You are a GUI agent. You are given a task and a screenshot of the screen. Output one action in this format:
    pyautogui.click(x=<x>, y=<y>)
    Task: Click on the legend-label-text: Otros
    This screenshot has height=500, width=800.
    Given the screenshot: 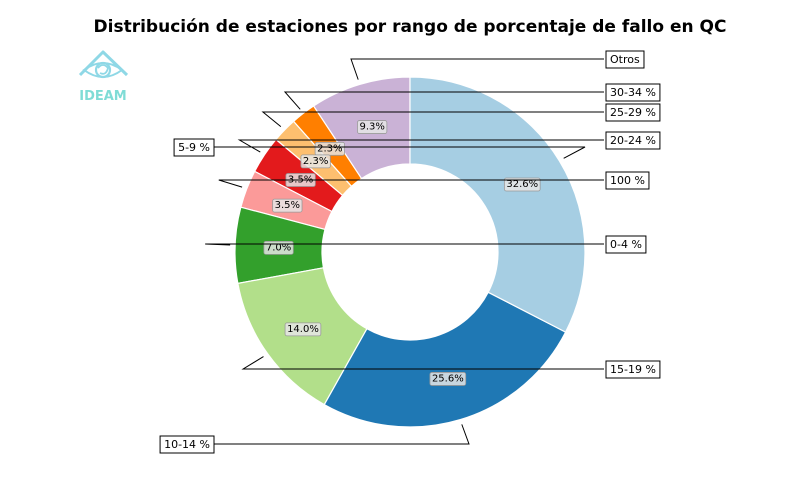 What is the action you would take?
    pyautogui.click(x=625, y=59)
    